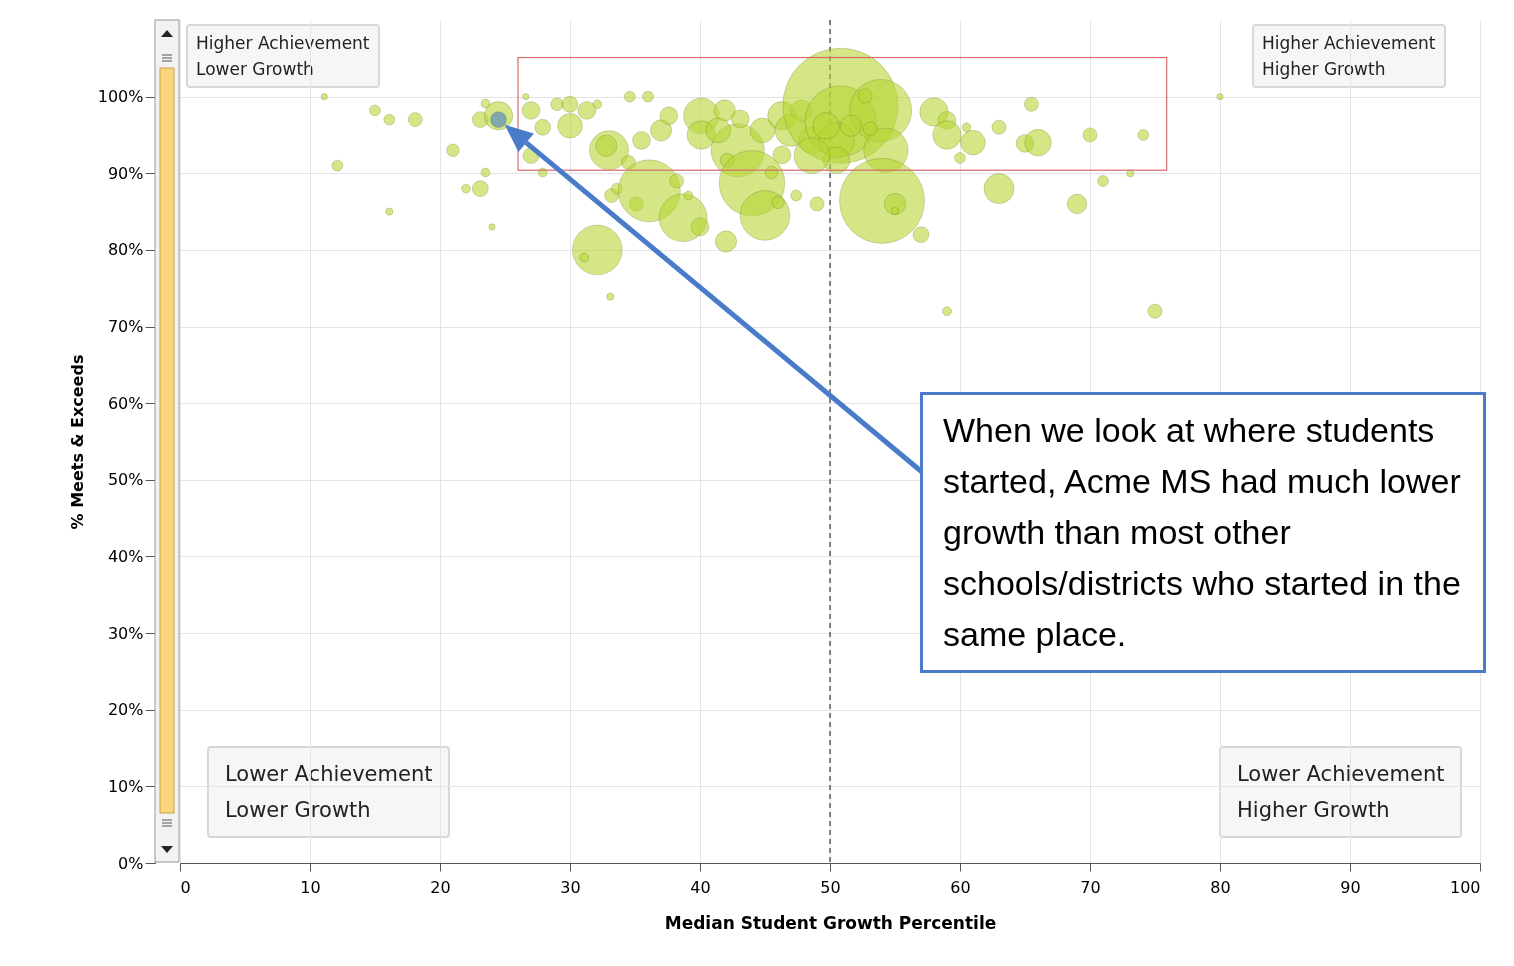 The image size is (1514, 966). I want to click on y-tick-label: 80%, so click(125, 250).